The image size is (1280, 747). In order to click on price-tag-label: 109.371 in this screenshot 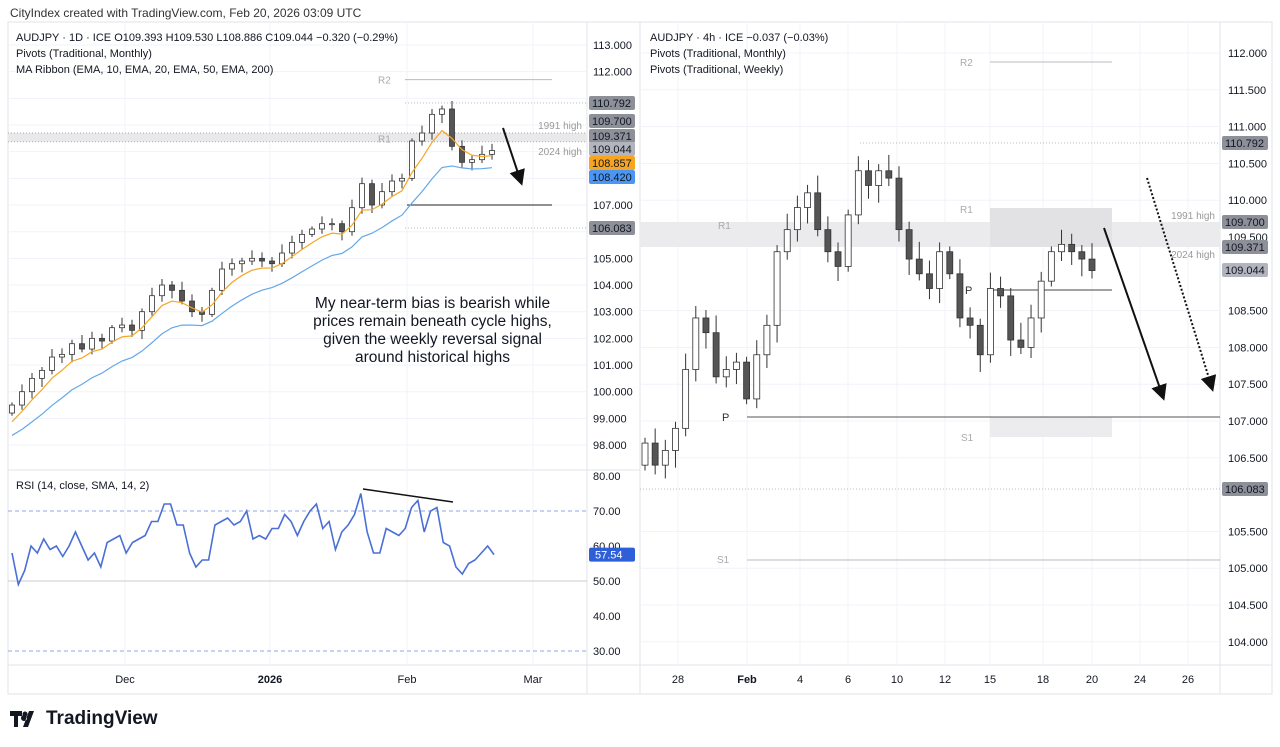, I will do `click(612, 137)`.